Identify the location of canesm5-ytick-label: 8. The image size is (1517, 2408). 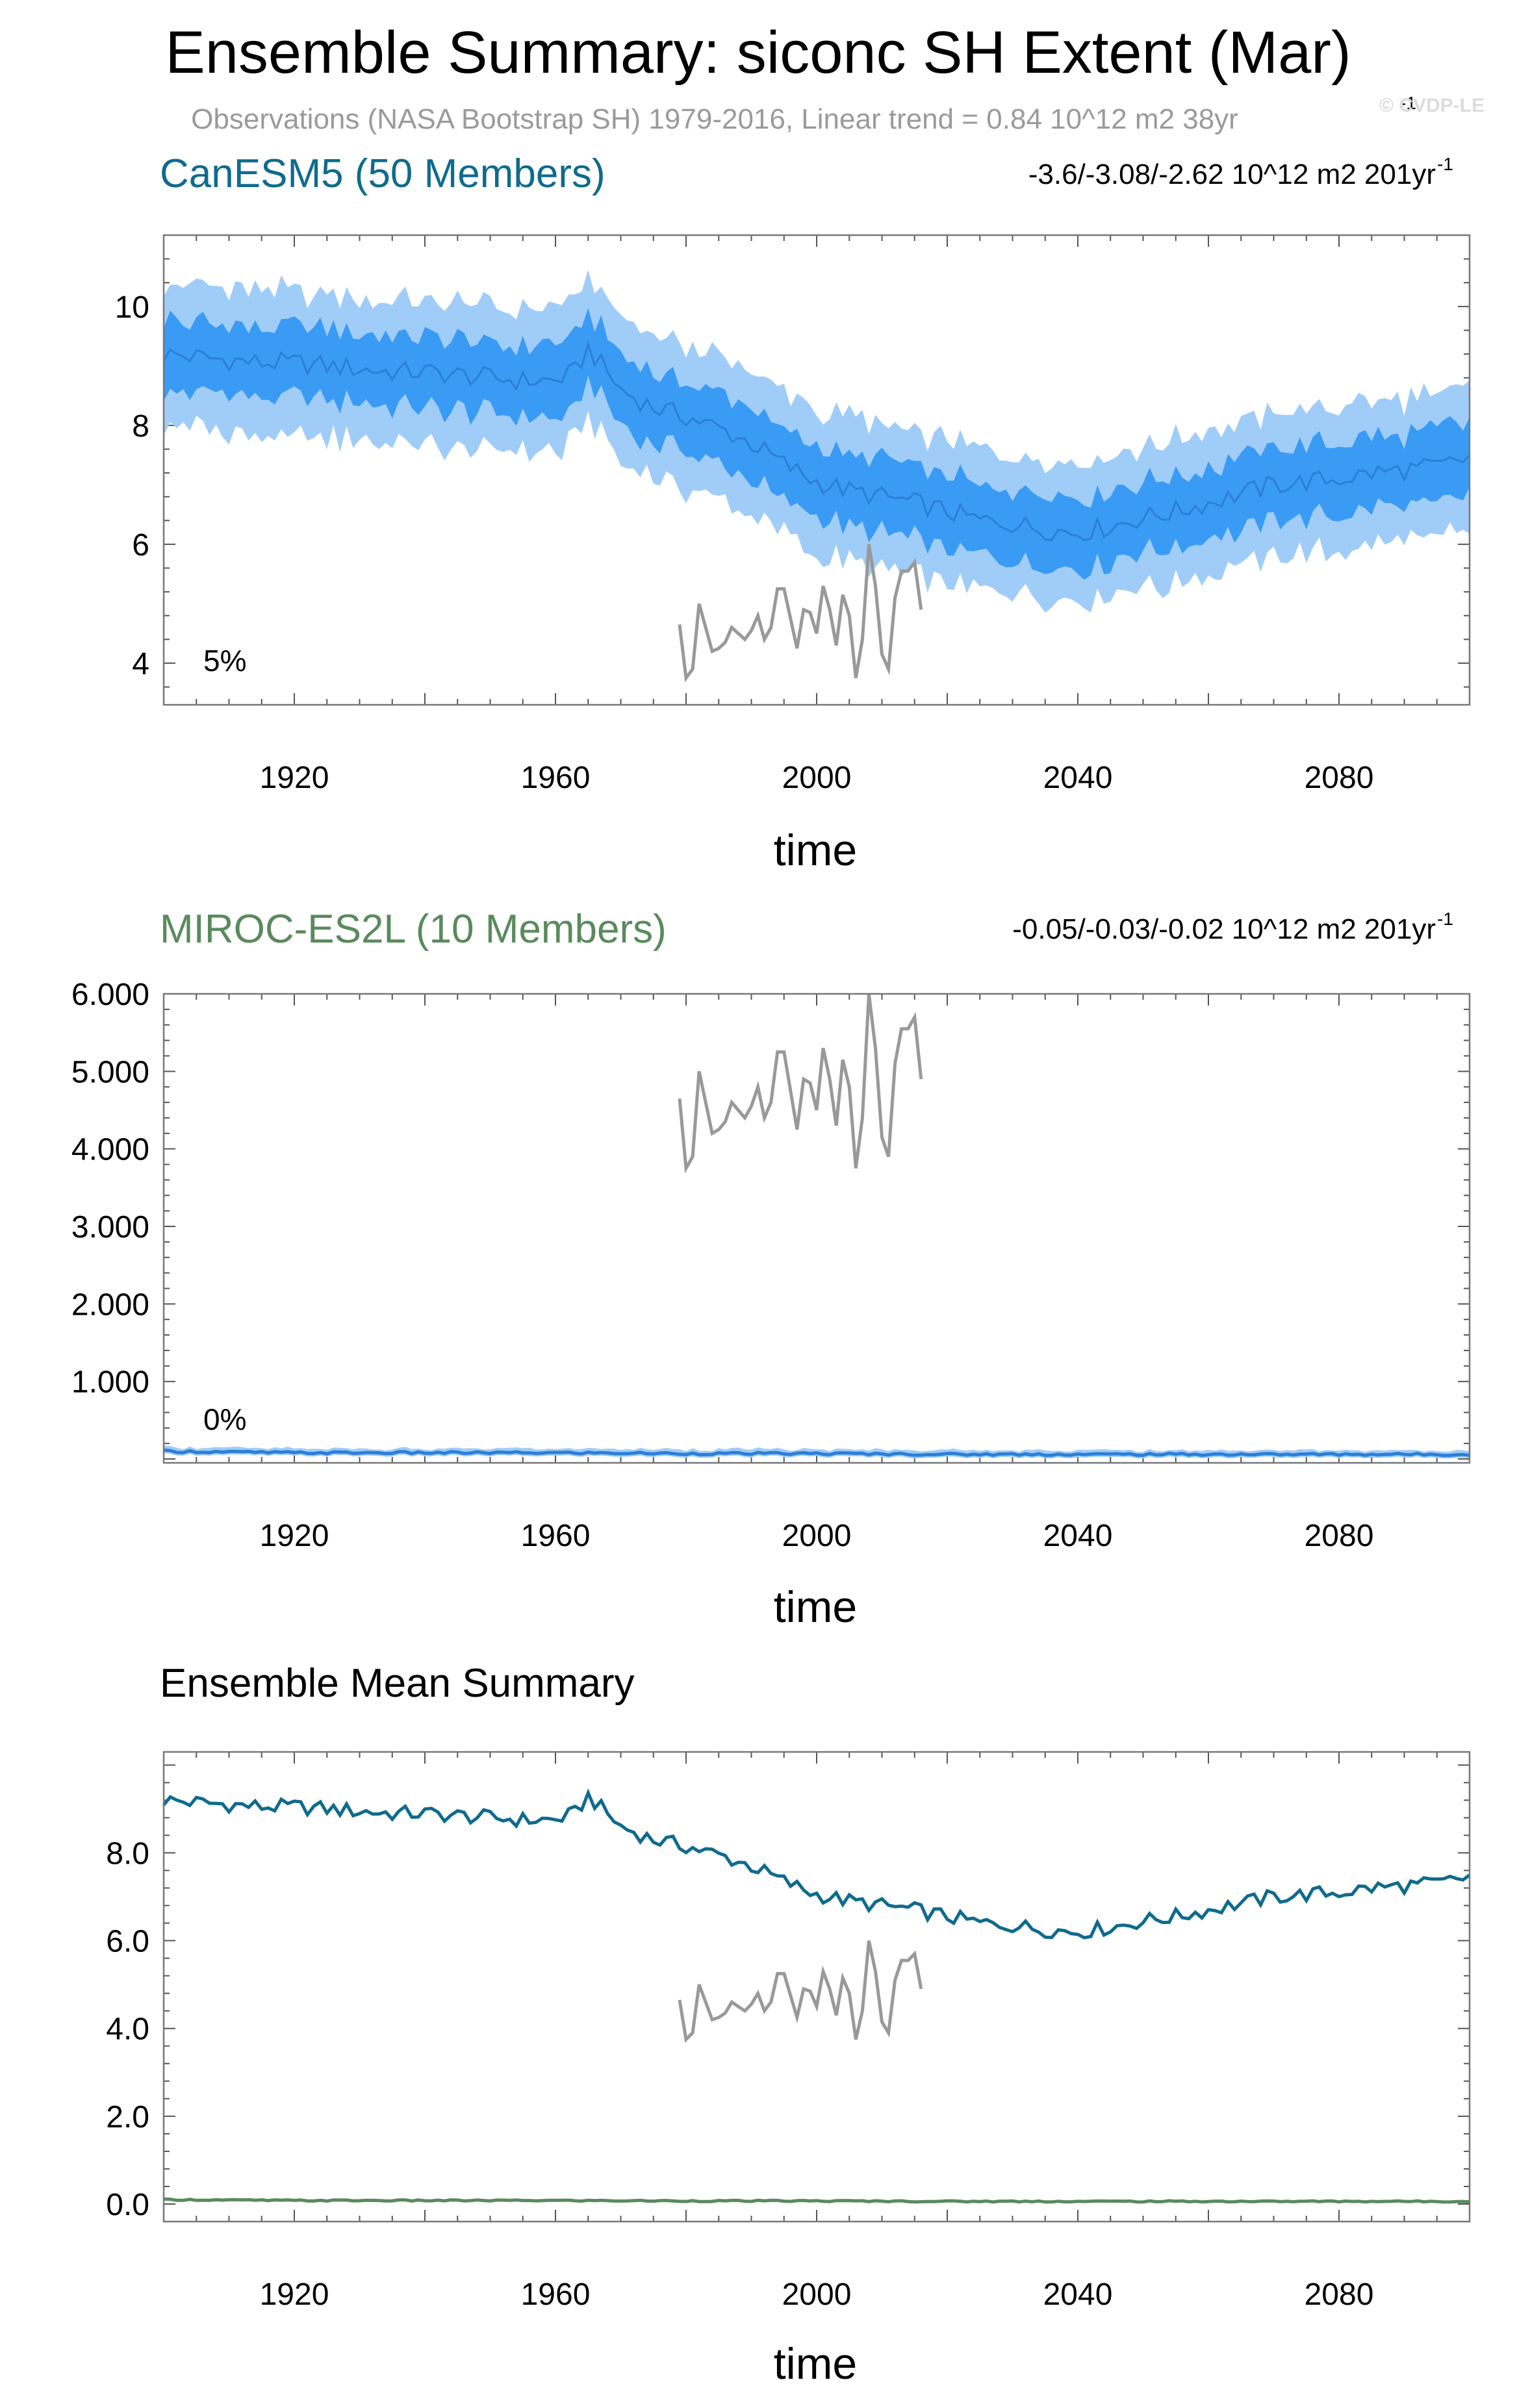
(140, 426).